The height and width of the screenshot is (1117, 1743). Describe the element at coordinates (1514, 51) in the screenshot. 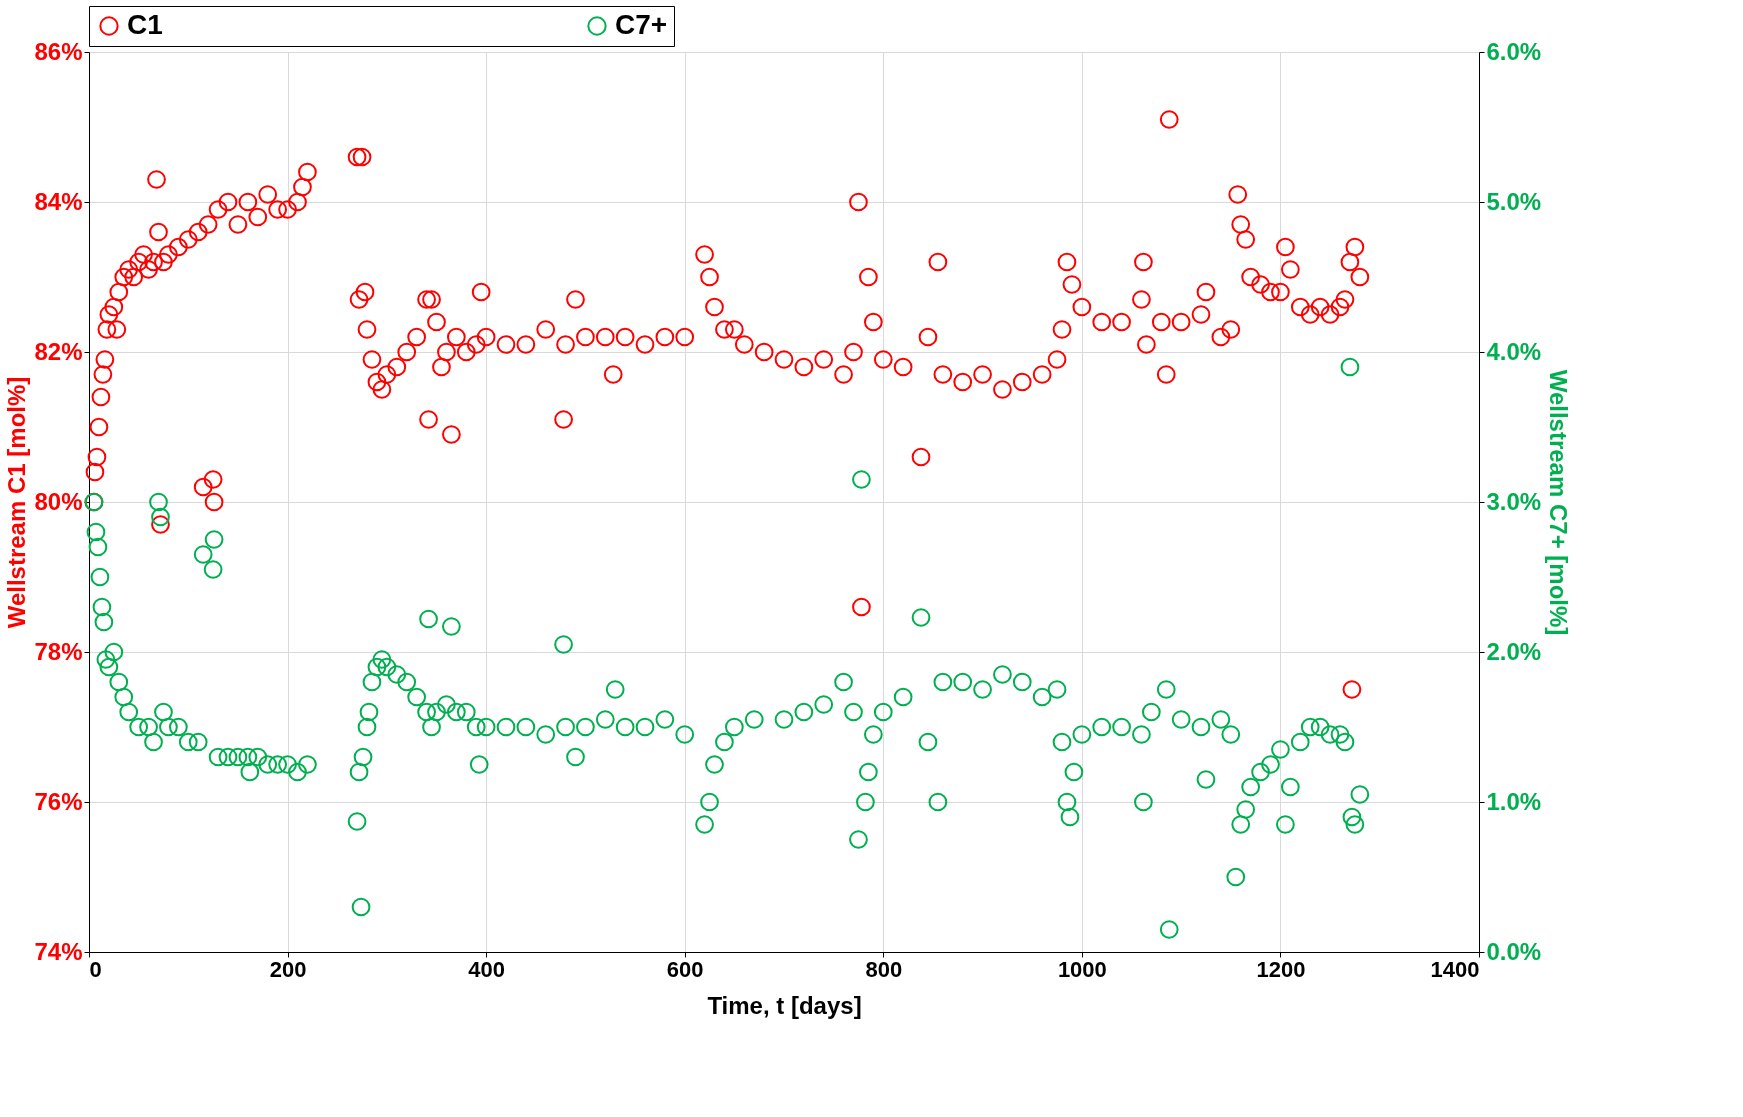

I see `y2-tick-label: 6.0%` at that location.